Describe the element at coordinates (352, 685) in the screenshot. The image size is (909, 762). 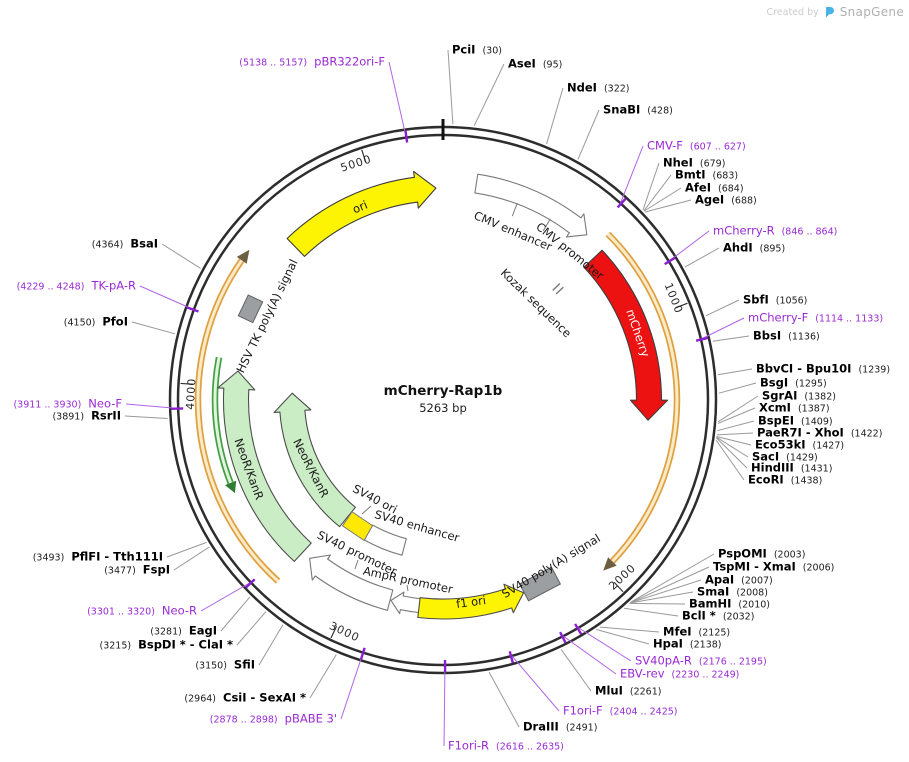
I see `primer-leader-pBABE 3'` at that location.